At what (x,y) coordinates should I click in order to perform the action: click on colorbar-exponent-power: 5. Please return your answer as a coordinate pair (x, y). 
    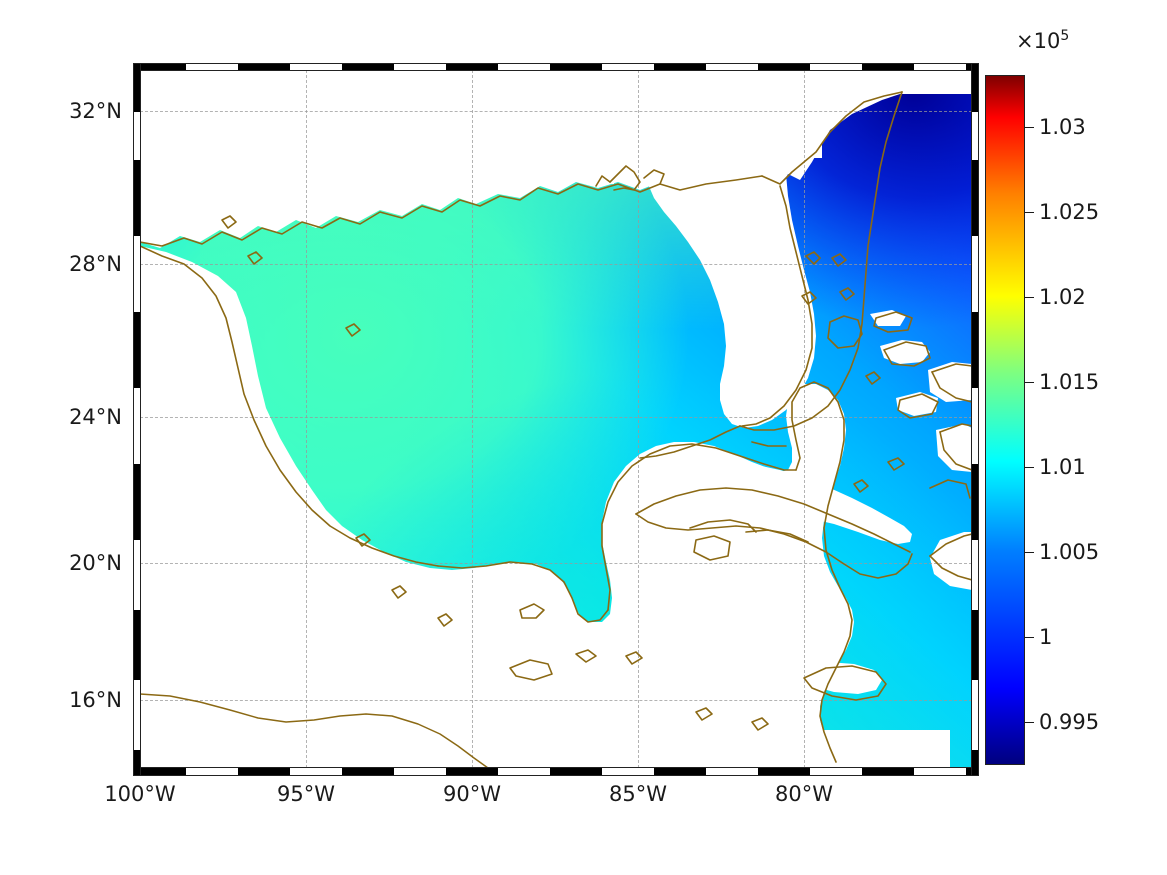
    Looking at the image, I should click on (1065, 36).